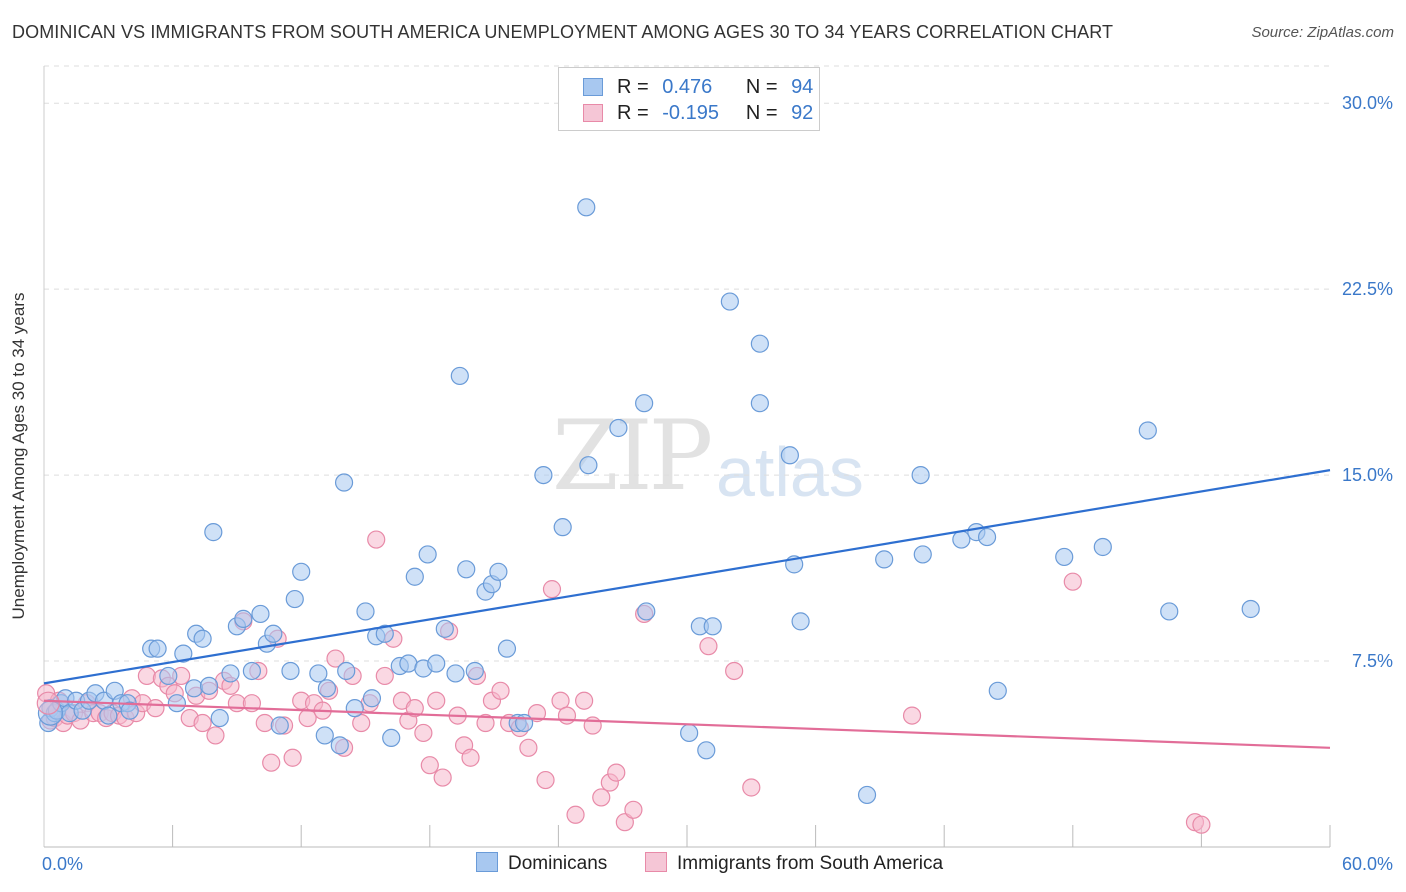 The height and width of the screenshot is (892, 1406). What do you see at coordinates (18, 456) in the screenshot?
I see `y-axis-label: Unemployment Among Ages 30 to 34 years` at bounding box center [18, 456].